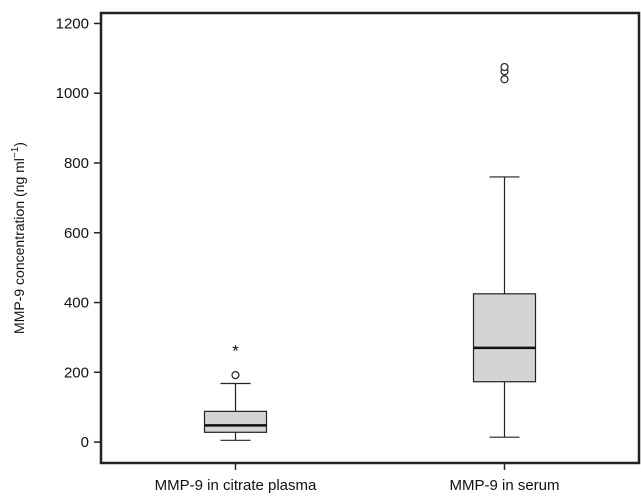  What do you see at coordinates (18, 238) in the screenshot?
I see `y-axis-title: MMP-9 concentration (ng ml−1)` at bounding box center [18, 238].